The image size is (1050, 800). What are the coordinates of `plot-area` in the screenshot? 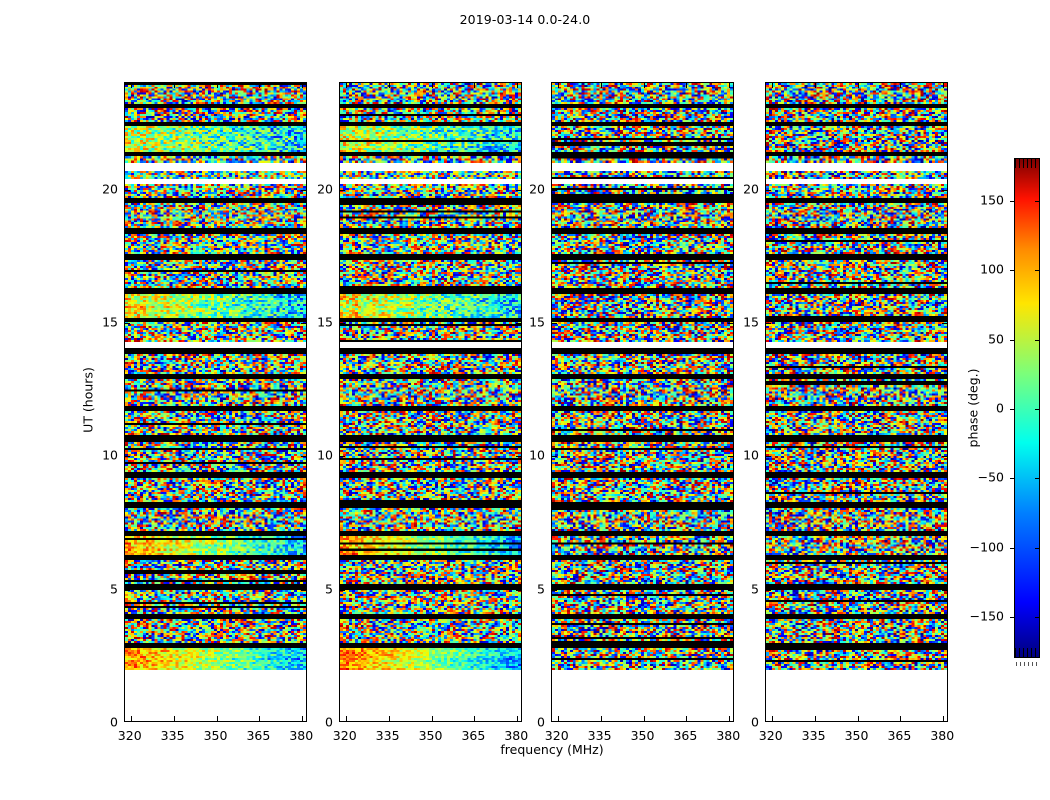 It's located at (642, 402).